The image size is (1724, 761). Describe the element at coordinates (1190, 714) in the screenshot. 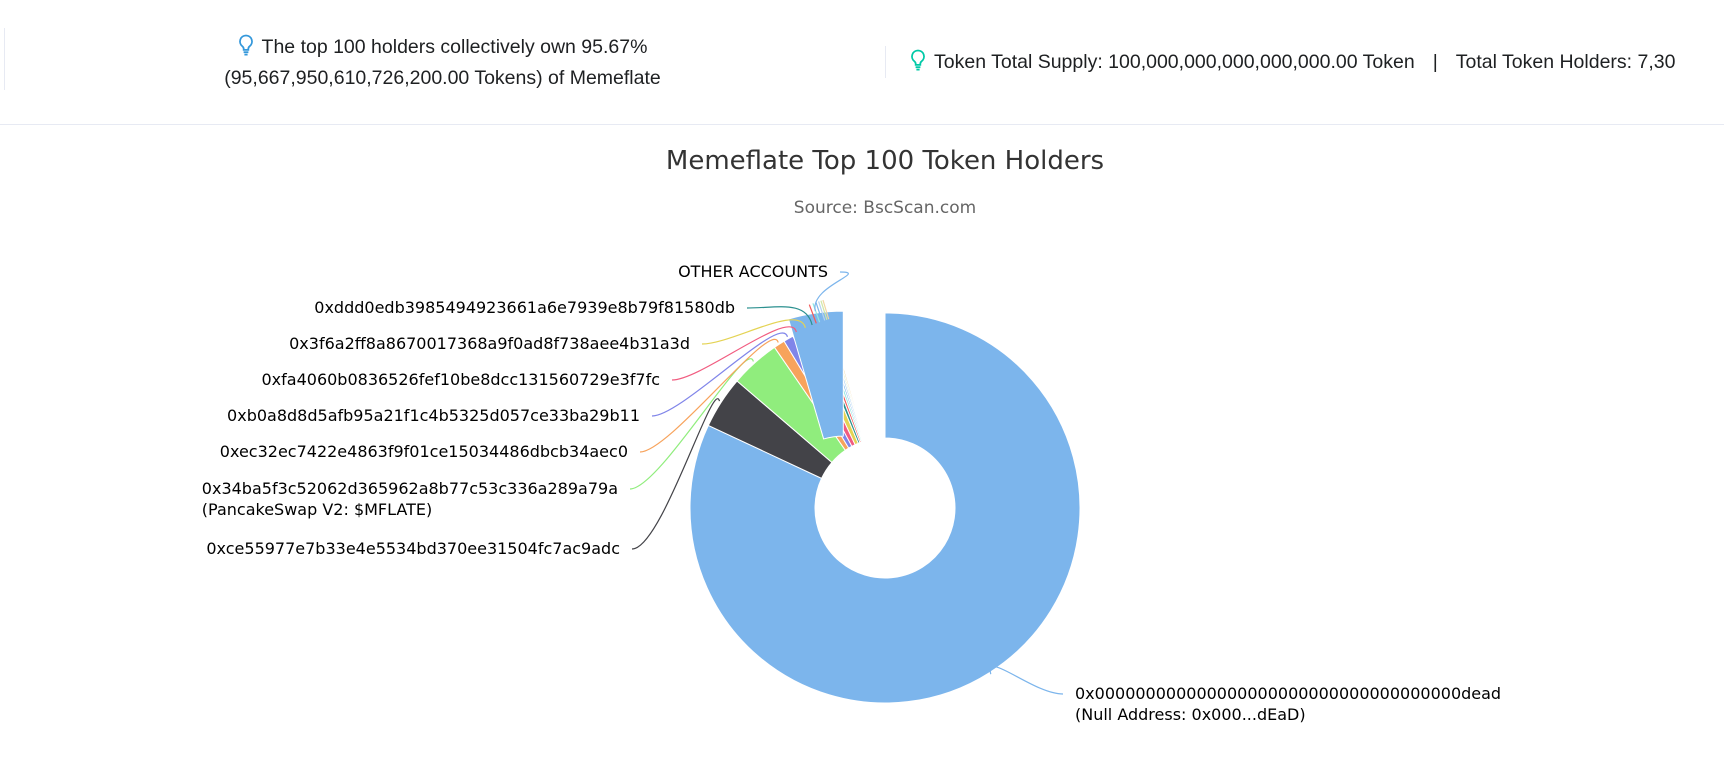

I see `slice-label-secondary: (Null Address: 0x000...dEaD)` at that location.